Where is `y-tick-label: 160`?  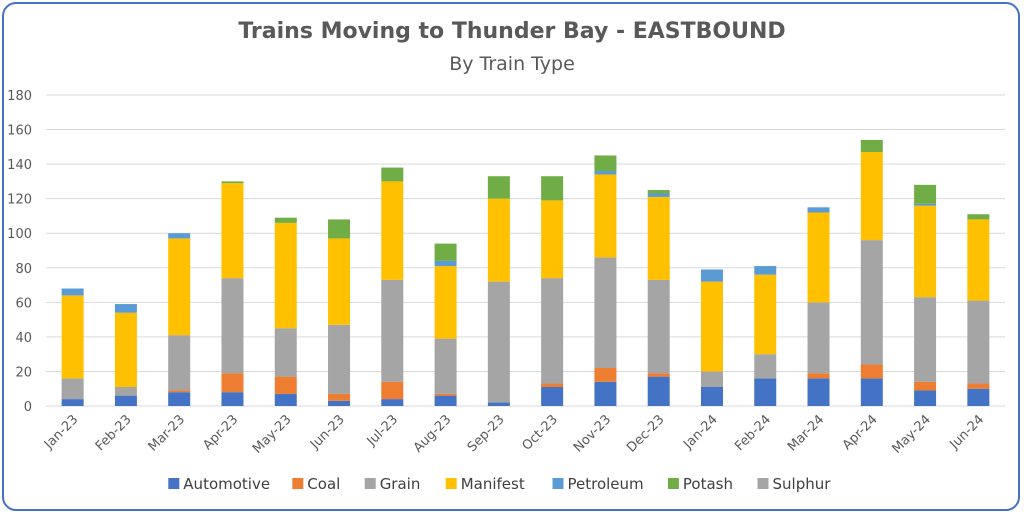 y-tick-label: 160 is located at coordinates (19, 131).